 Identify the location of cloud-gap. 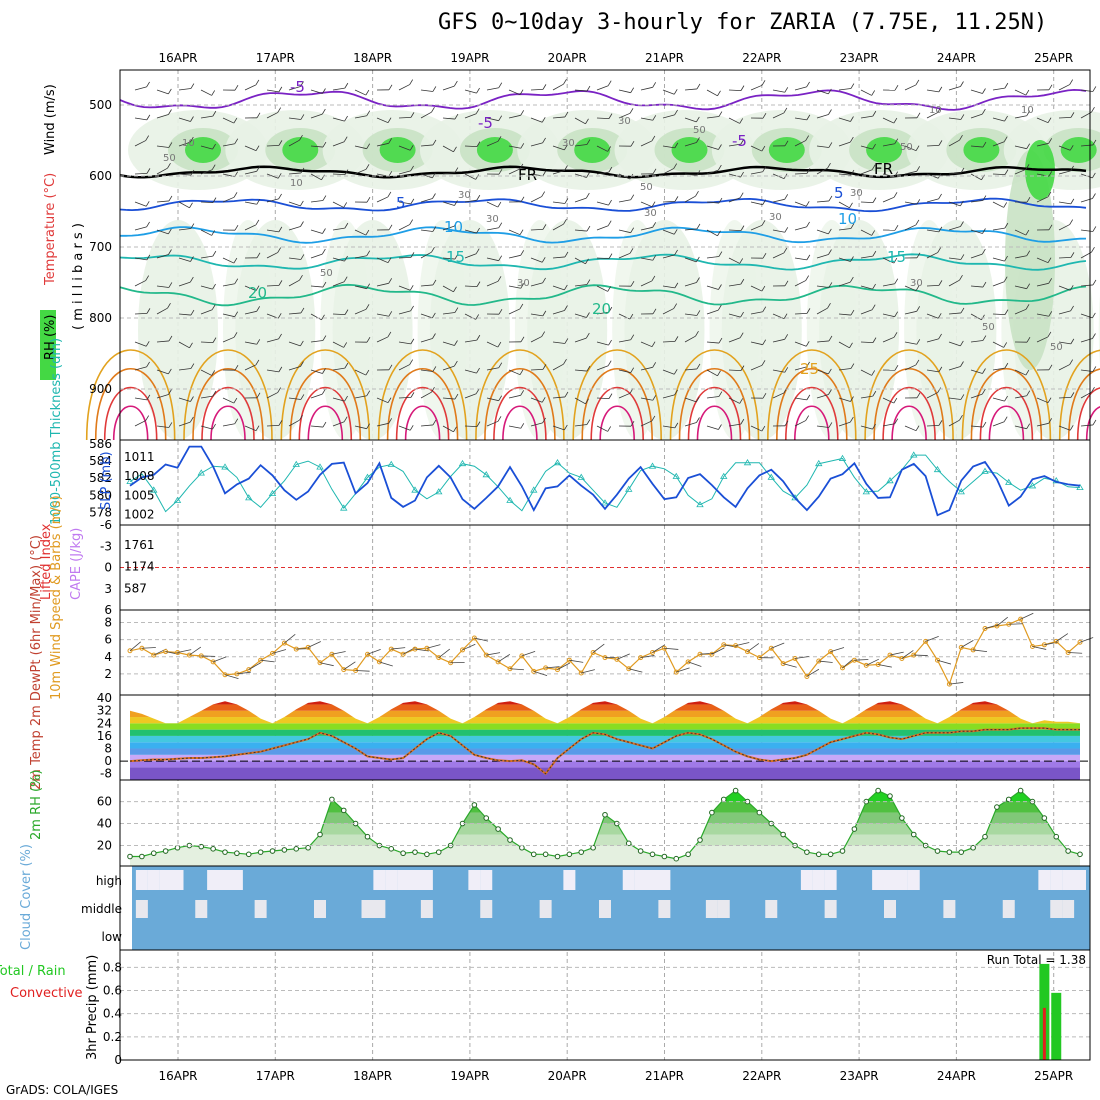
(818, 880).